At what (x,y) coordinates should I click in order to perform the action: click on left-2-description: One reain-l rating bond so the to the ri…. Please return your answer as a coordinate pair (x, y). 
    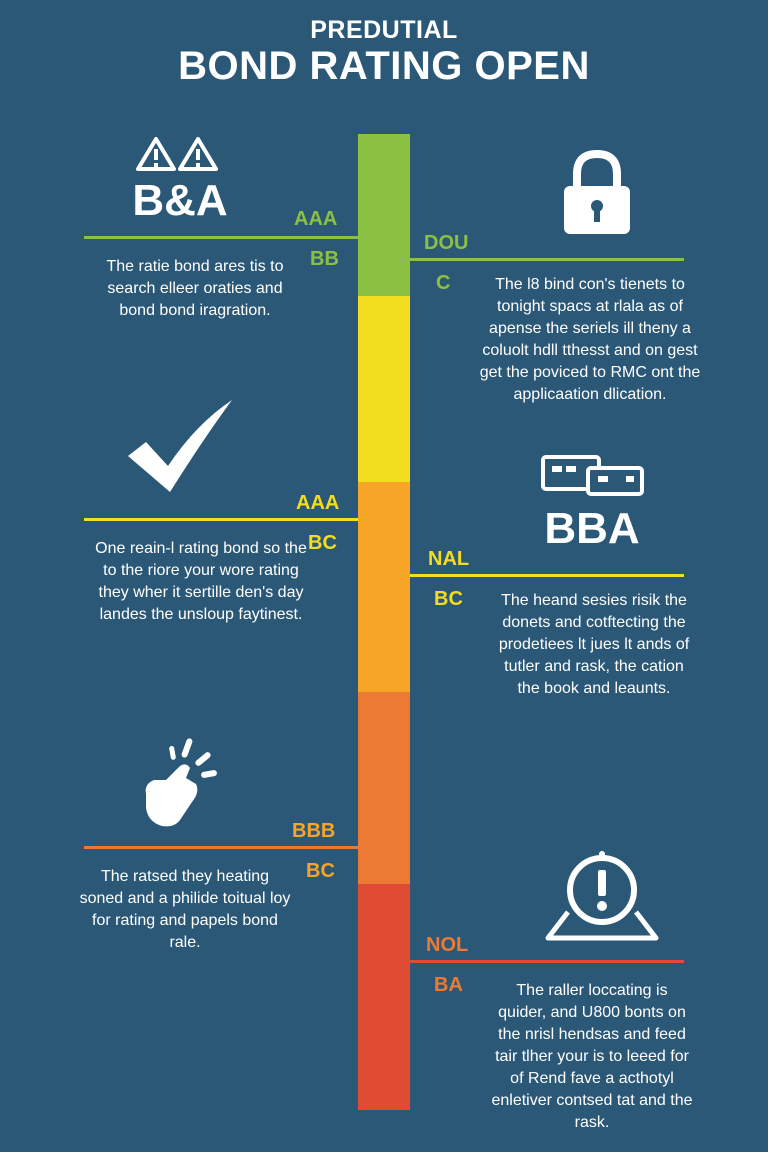
    Looking at the image, I should click on (201, 581).